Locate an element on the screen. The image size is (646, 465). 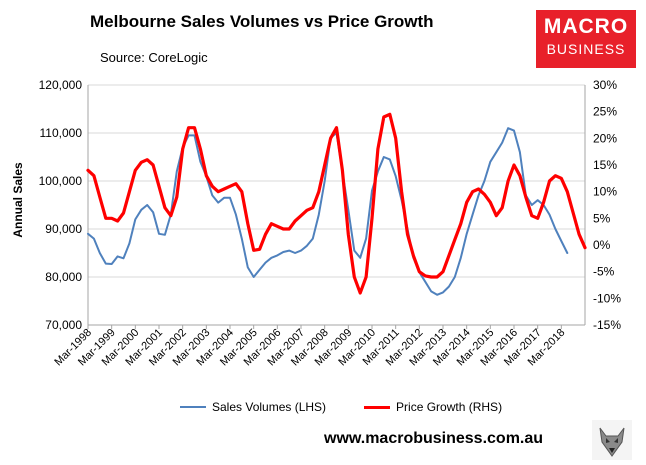
left-tick-label: 80,000 is located at coordinates (63, 277).